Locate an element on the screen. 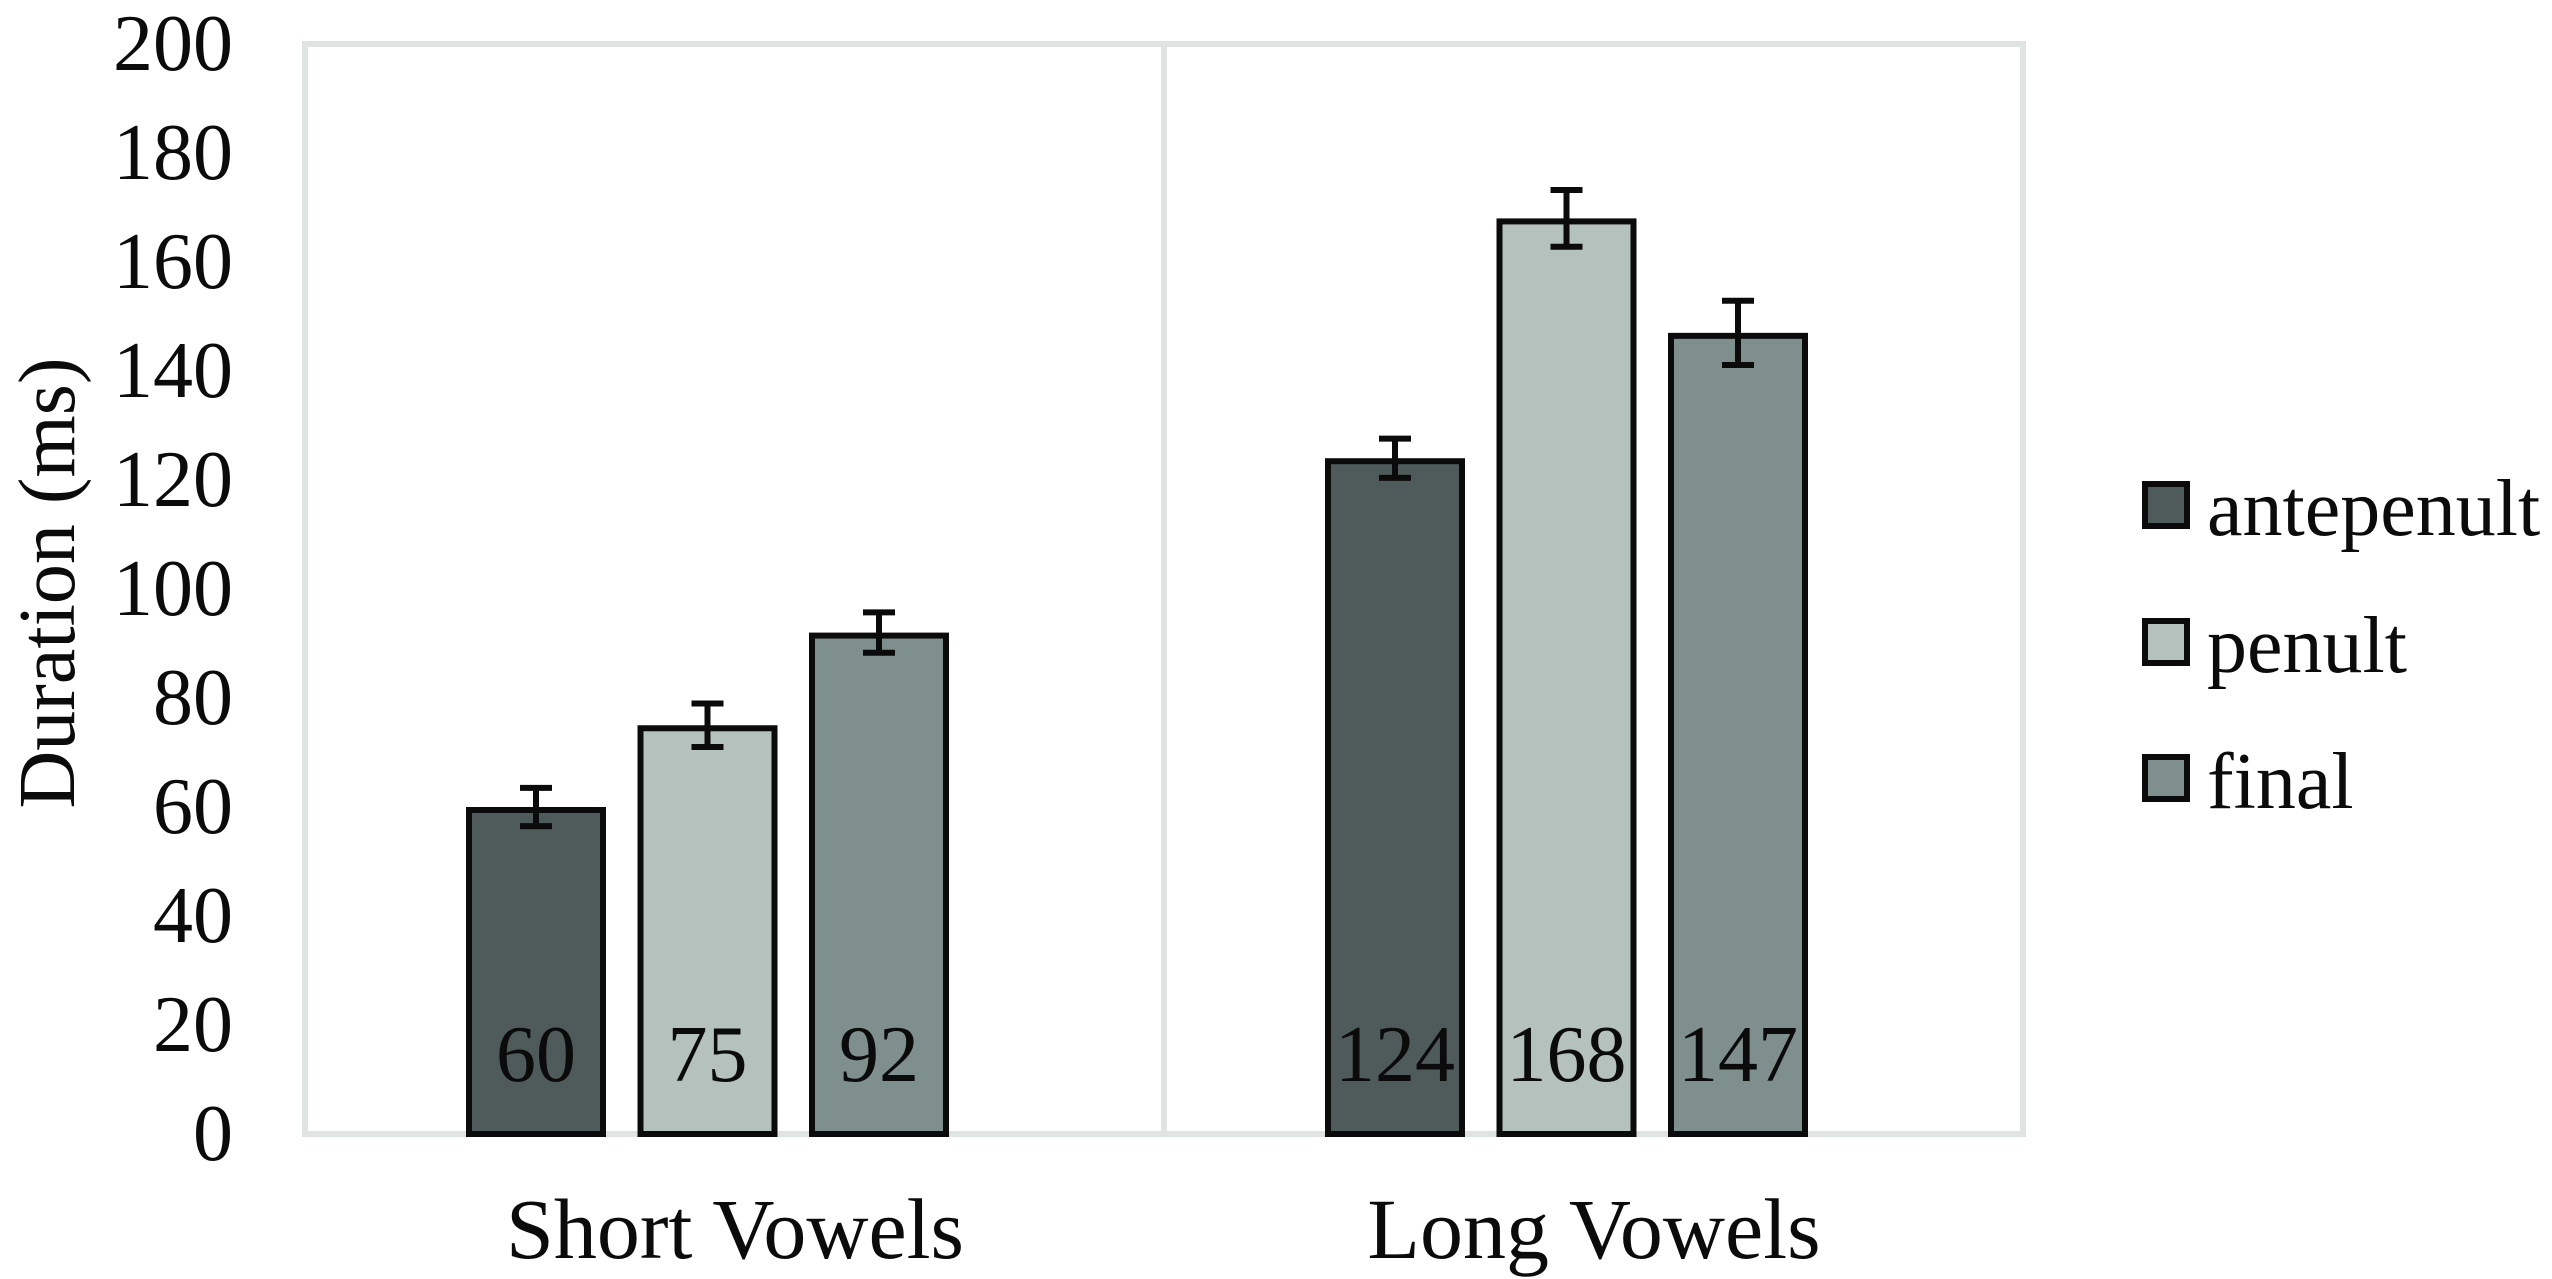 This screenshot has height=1279, width=2552. bar-group-long-vowels: 124 168 147 is located at coordinates (1566, 662).